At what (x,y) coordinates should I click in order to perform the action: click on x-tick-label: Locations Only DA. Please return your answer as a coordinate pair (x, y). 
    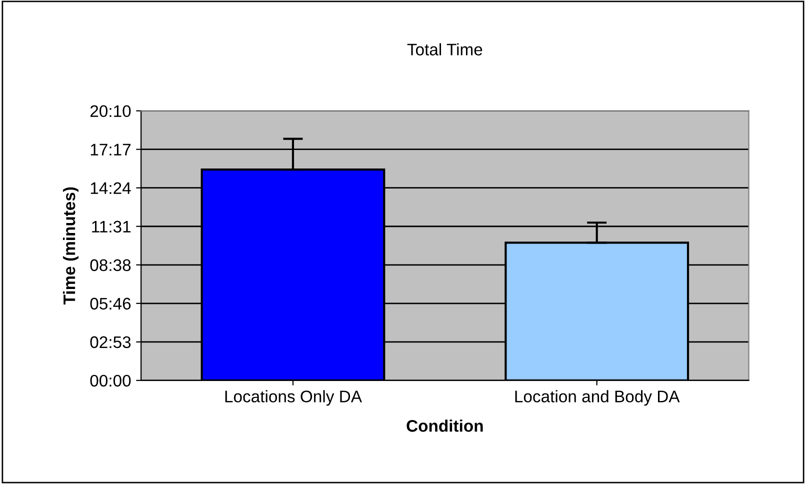
    Looking at the image, I should click on (293, 398).